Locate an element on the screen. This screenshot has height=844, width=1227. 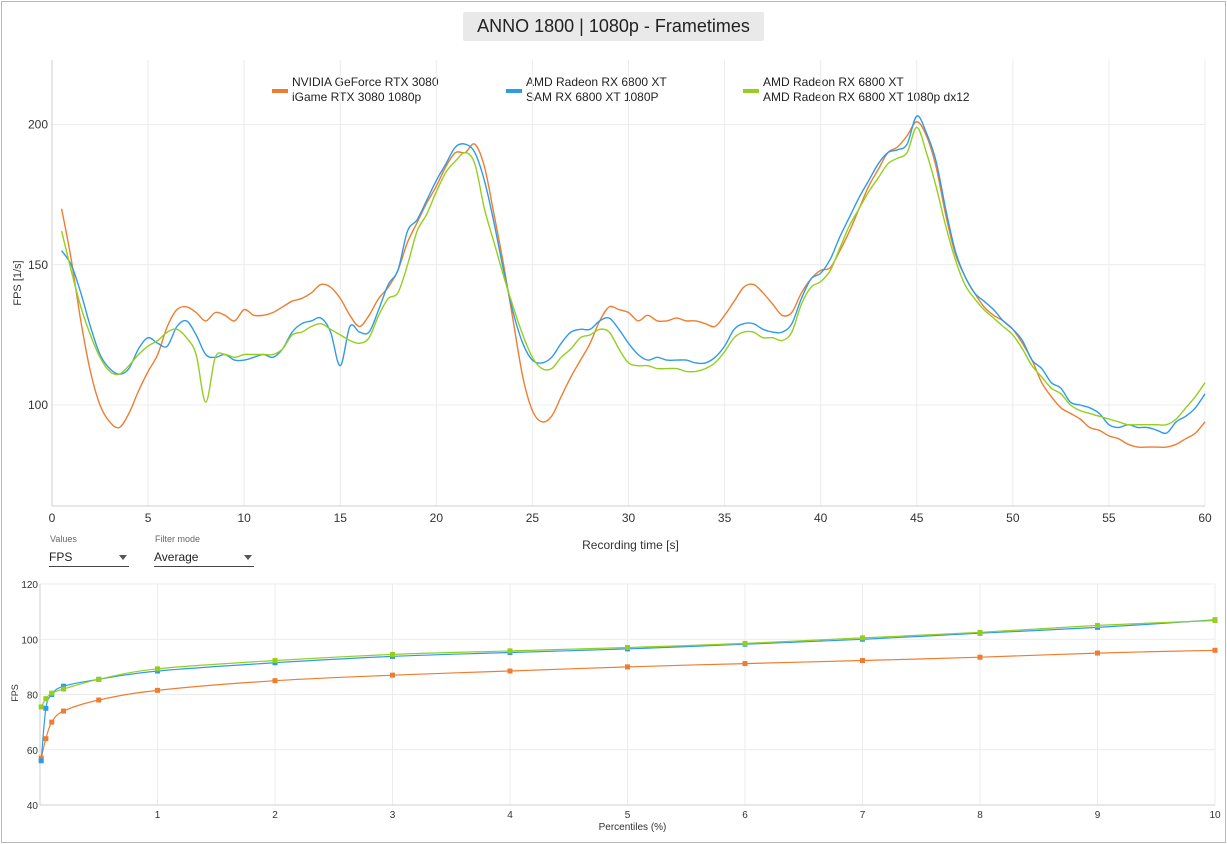
y-tick-label: 100 is located at coordinates (38, 405).